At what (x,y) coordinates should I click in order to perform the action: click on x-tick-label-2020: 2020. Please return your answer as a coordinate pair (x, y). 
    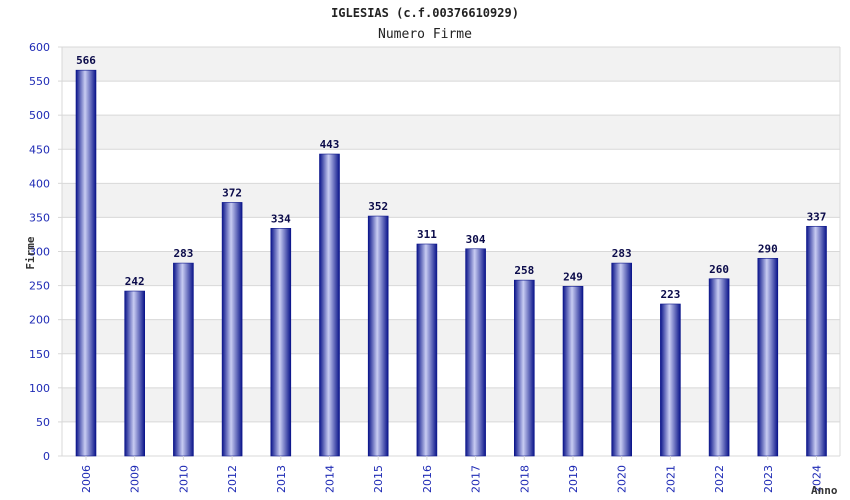
    Looking at the image, I should click on (622, 479).